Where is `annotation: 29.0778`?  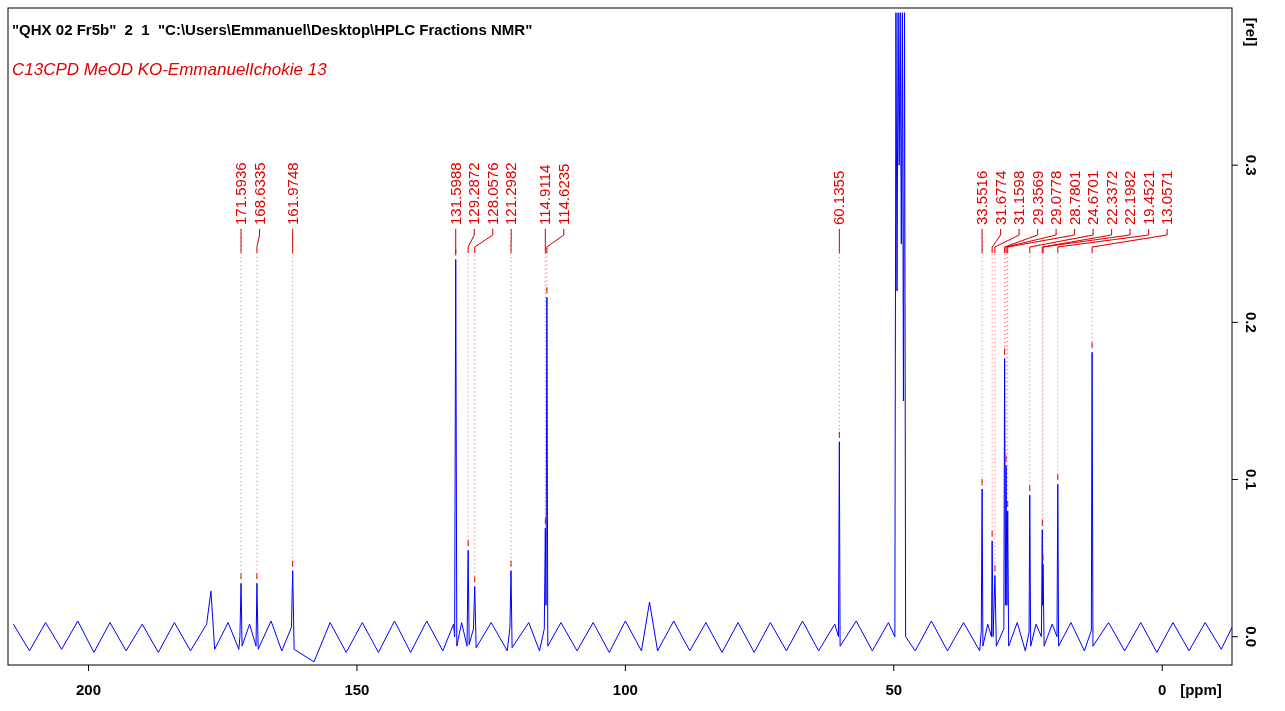
annotation: 29.0778 is located at coordinates (1056, 197).